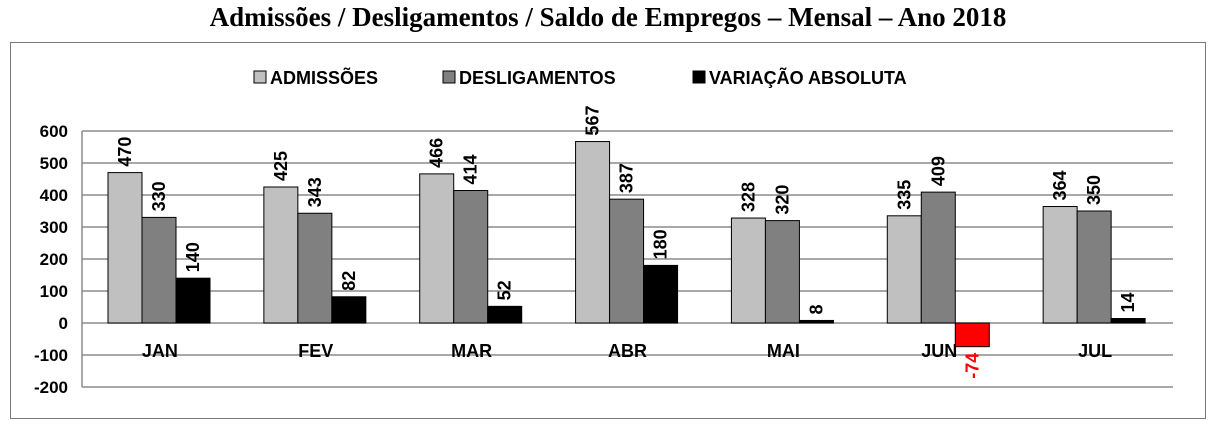 The image size is (1216, 427). I want to click on data-label: 180, so click(661, 244).